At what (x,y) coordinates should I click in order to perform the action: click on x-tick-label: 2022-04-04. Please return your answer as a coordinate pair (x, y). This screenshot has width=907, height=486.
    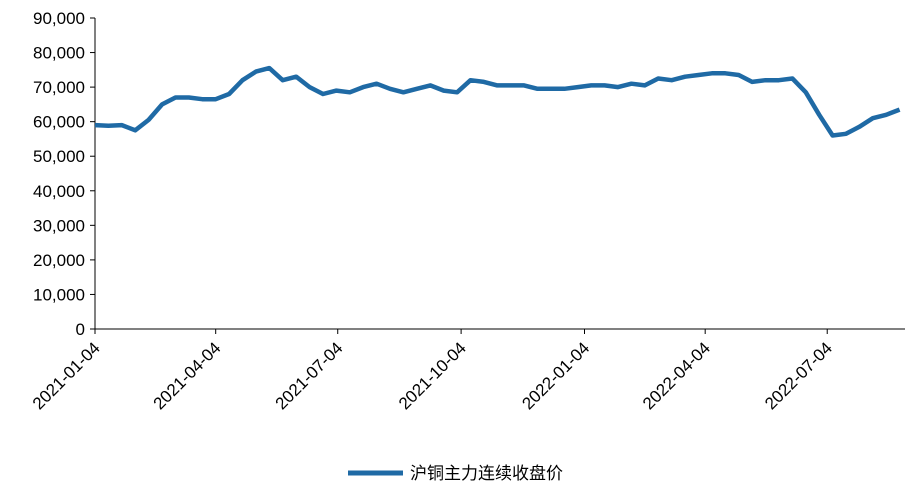
    Looking at the image, I should click on (676, 375).